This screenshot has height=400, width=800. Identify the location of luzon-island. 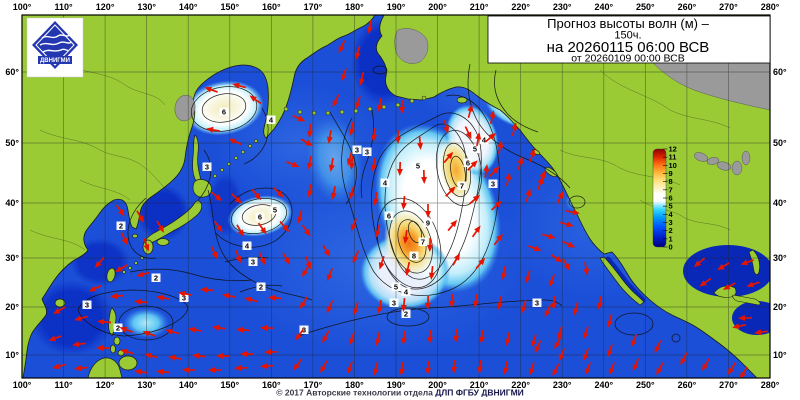
(112, 322).